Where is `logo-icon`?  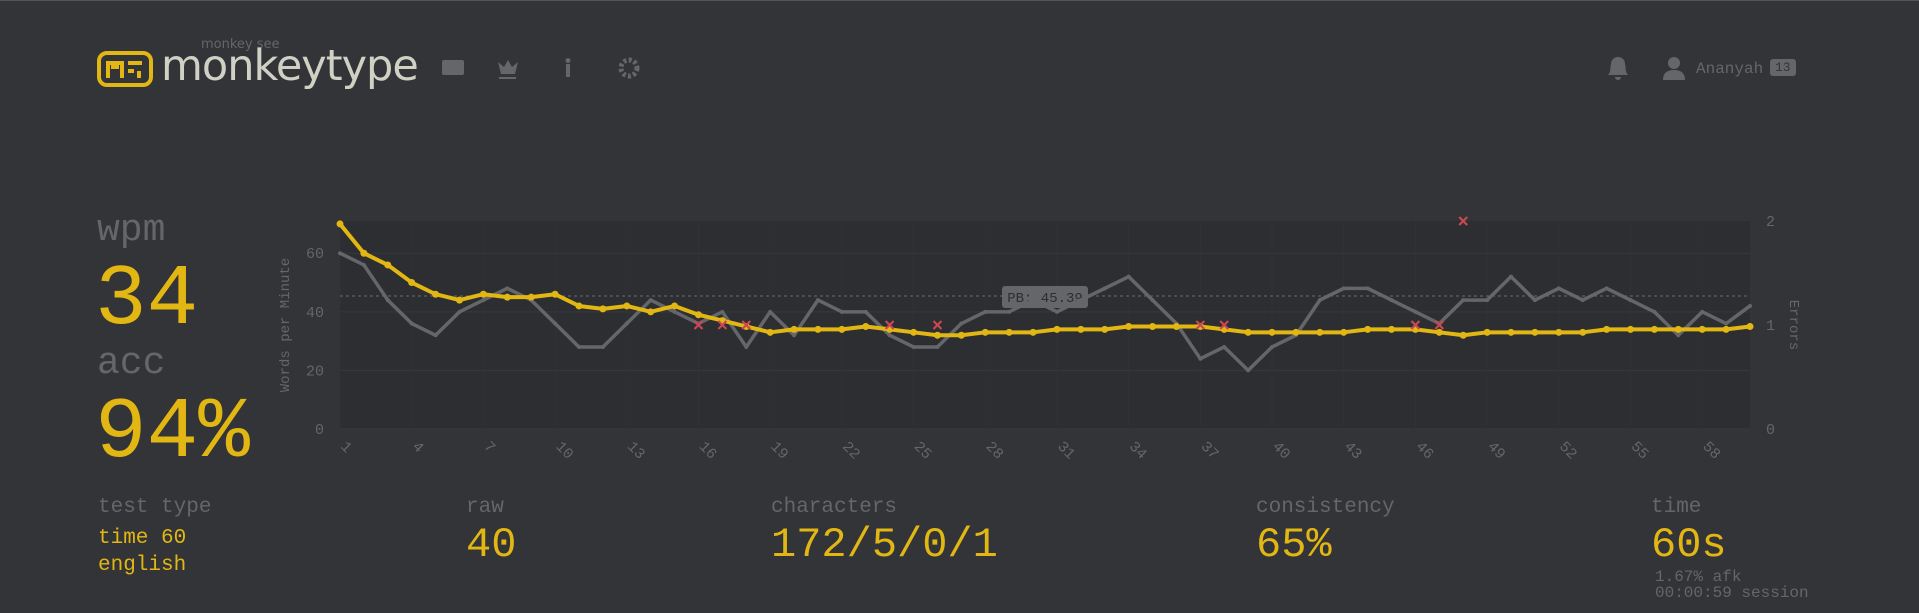 logo-icon is located at coordinates (127, 71).